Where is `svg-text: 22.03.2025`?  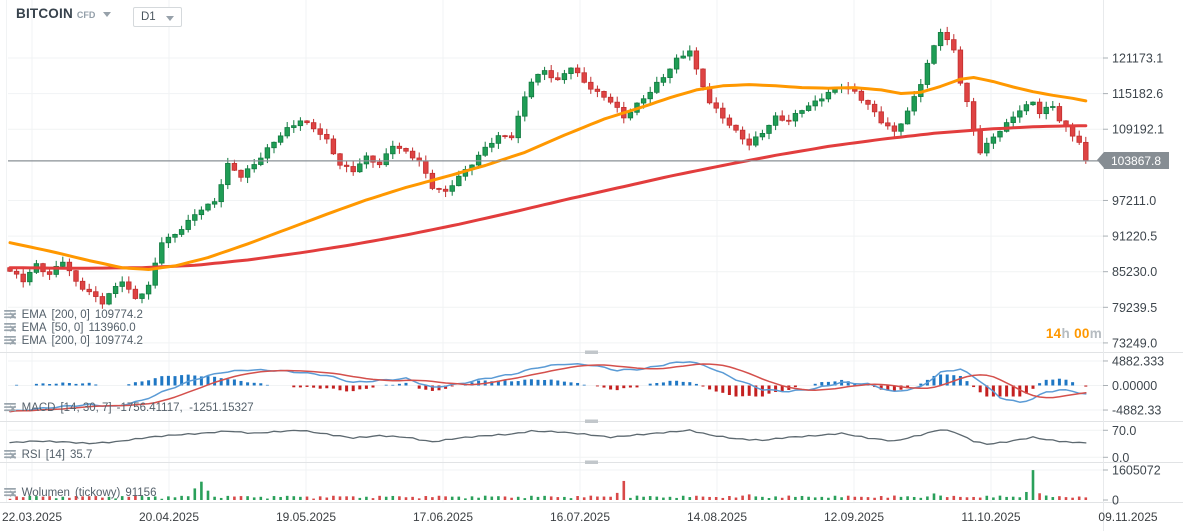 svg-text: 22.03.2025 is located at coordinates (32, 517).